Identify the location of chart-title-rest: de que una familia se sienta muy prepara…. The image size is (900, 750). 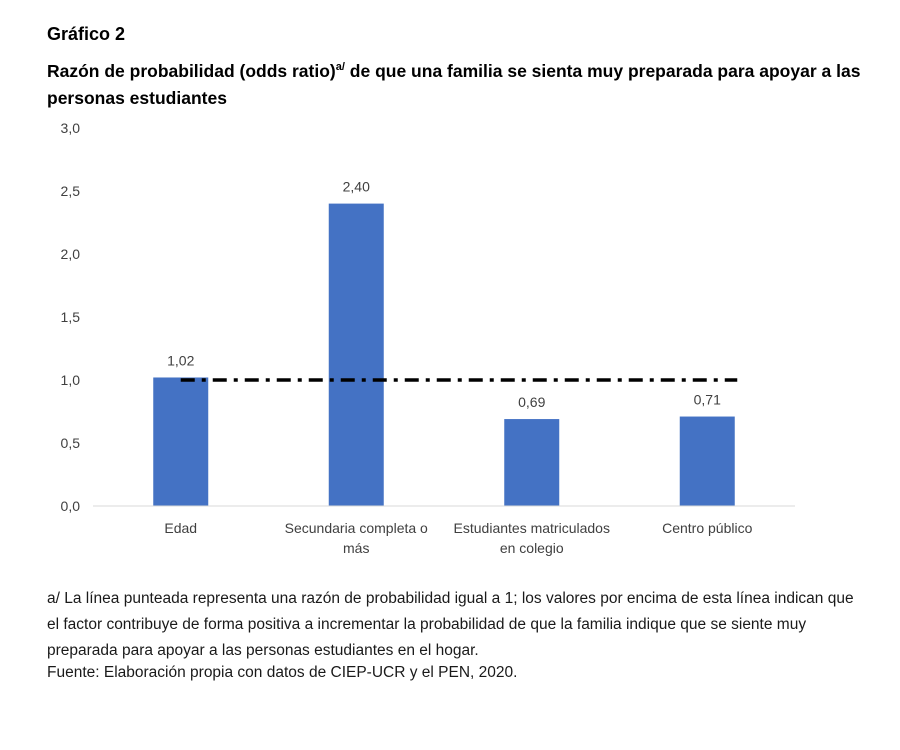
(454, 84).